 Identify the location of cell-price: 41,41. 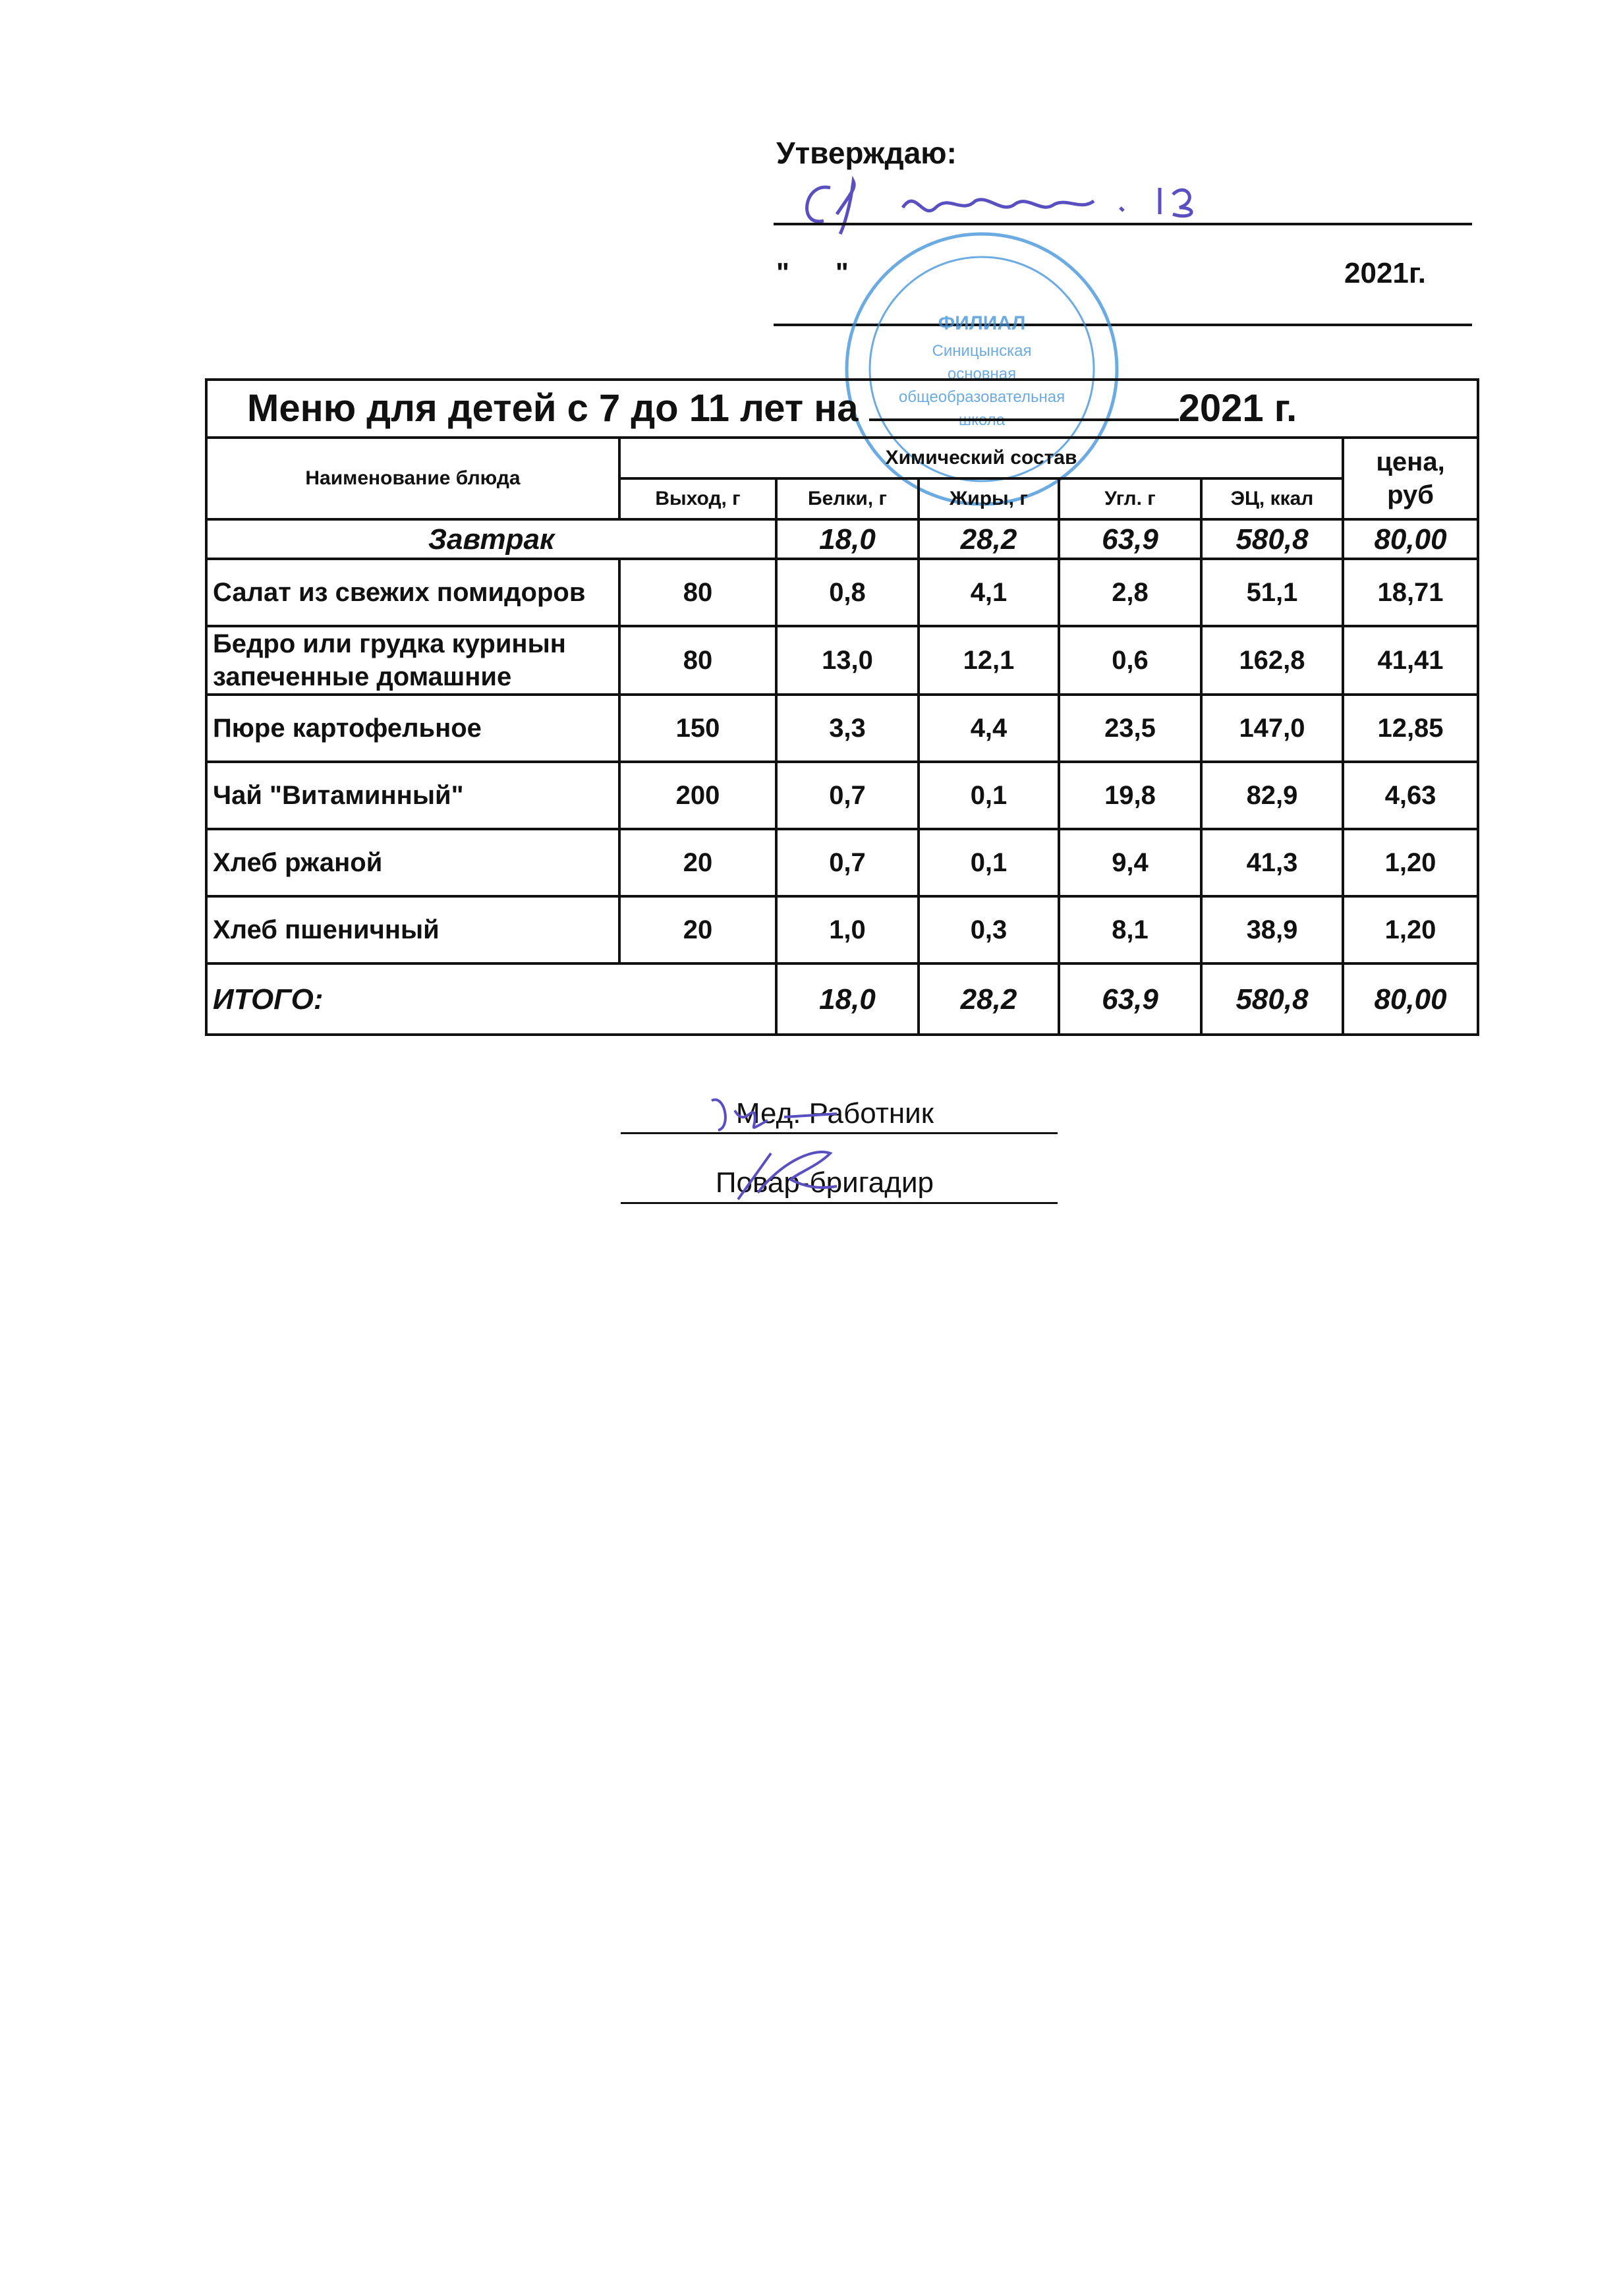
(1411, 660).